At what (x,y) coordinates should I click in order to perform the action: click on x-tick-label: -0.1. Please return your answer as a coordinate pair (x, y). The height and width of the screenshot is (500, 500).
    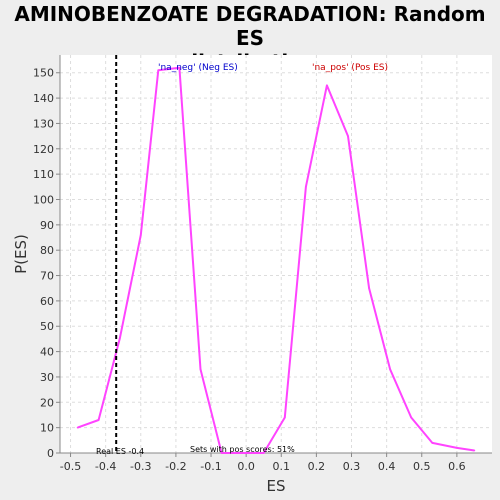
    Looking at the image, I should click on (210, 466).